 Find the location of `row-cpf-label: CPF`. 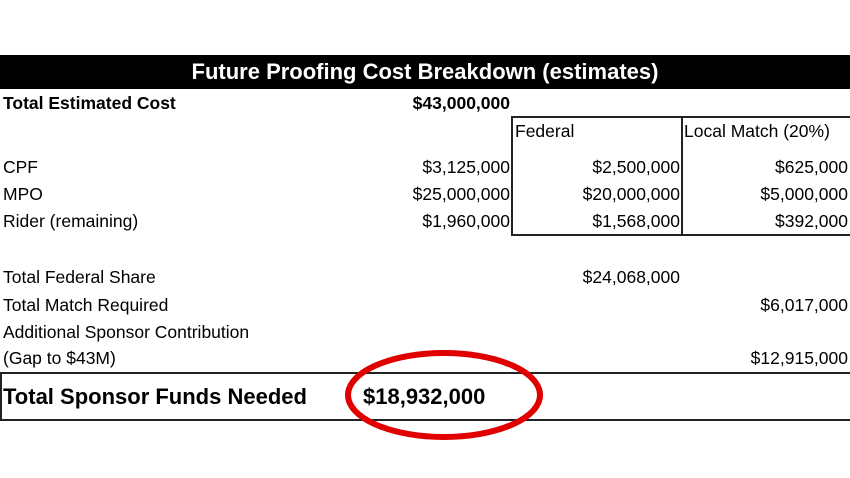

row-cpf-label: CPF is located at coordinates (20, 167).